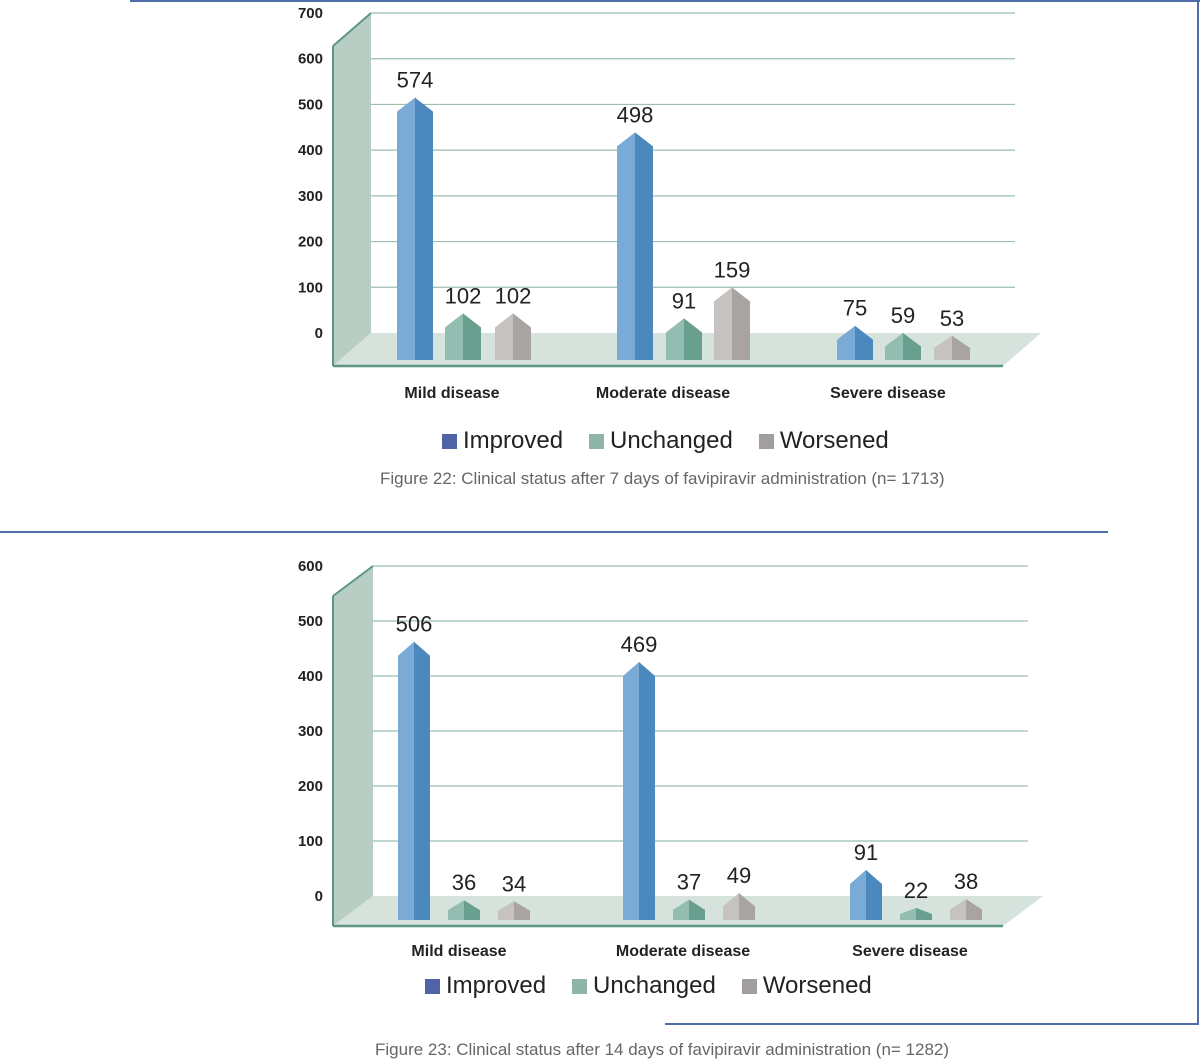  What do you see at coordinates (903, 315) in the screenshot?
I see `data-label: 59` at bounding box center [903, 315].